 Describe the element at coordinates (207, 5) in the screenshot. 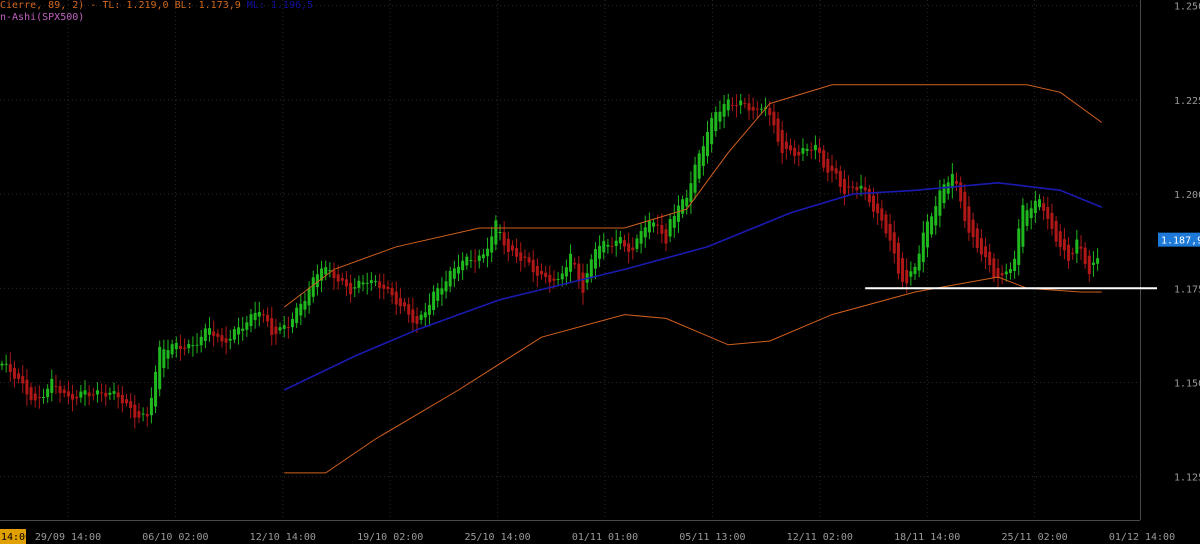

I see `bottom-line-label: BL: 1.173,9` at that location.